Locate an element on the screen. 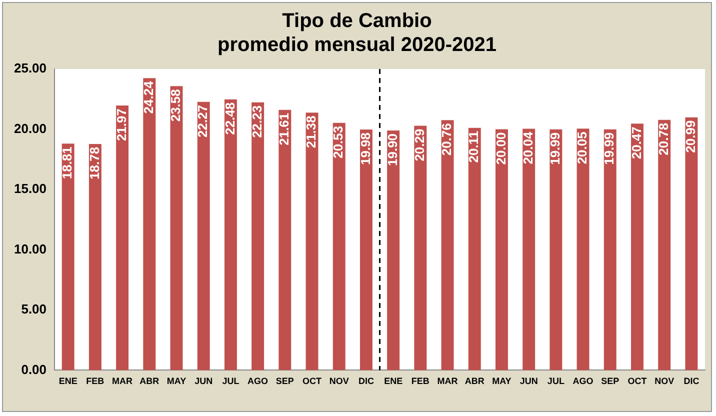  y-tick-label: 5.00 is located at coordinates (34, 309).